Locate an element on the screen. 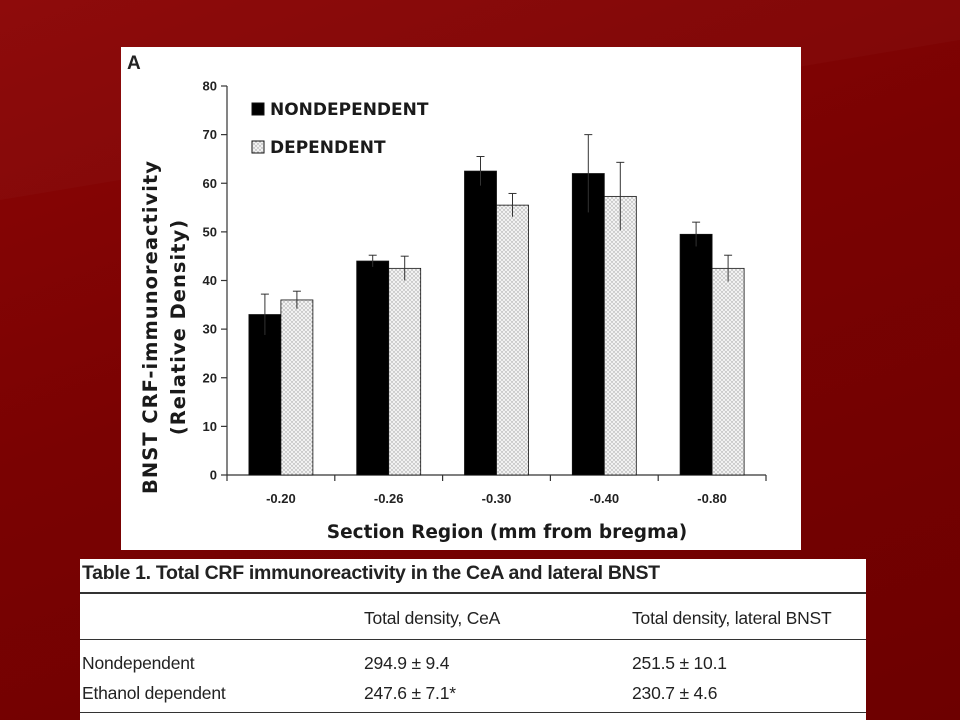 Image resolution: width=960 pixels, height=720 pixels. column-header: Total density, lateral BNST is located at coordinates (732, 618).